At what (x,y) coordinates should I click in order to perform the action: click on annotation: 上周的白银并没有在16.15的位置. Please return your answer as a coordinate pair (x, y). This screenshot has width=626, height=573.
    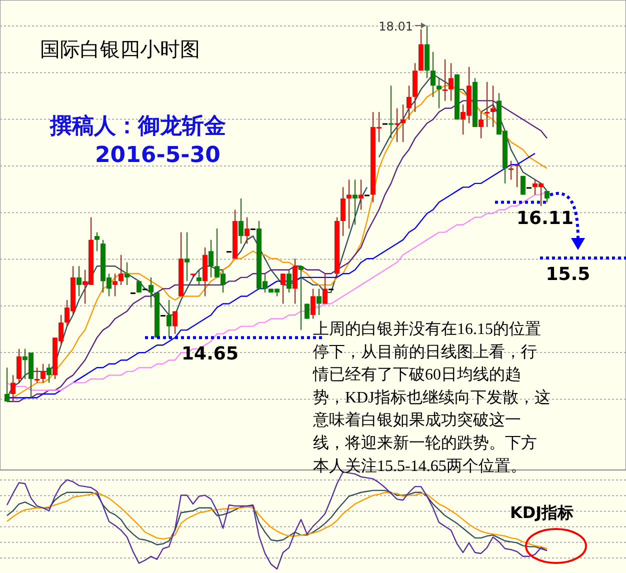
    Looking at the image, I should click on (427, 329).